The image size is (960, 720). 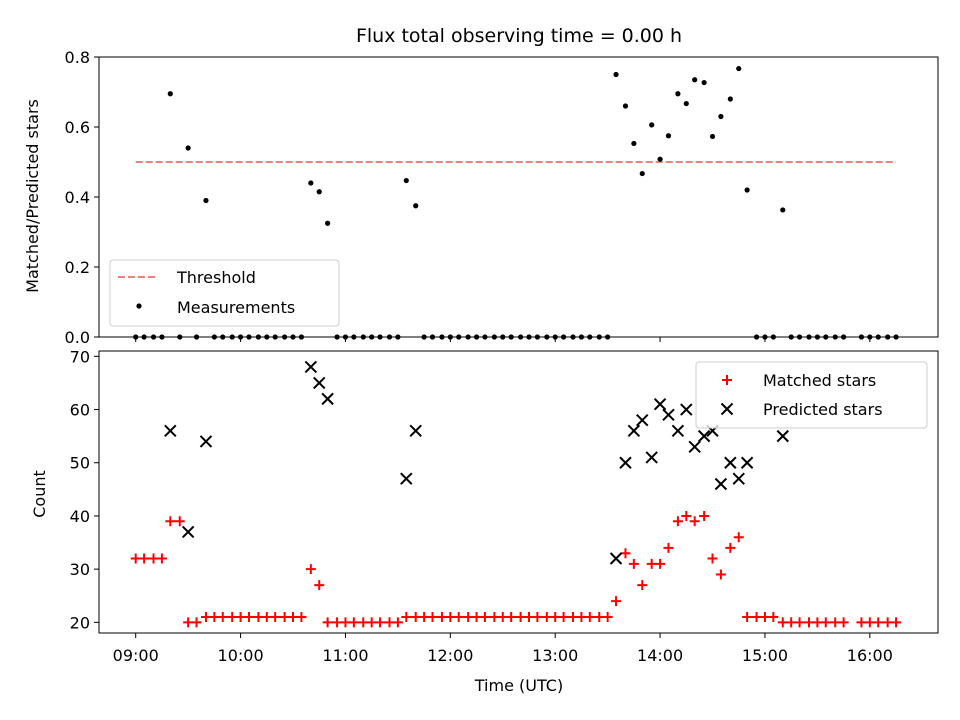 What do you see at coordinates (519, 36) in the screenshot?
I see `chart-title: Flux total observing time = 0.00 h` at bounding box center [519, 36].